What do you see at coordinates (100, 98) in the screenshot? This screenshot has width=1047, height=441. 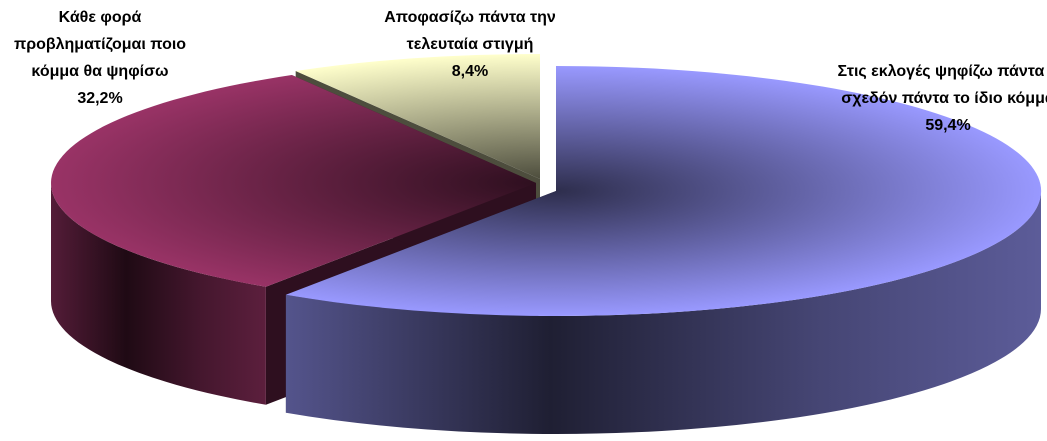 I see `value-label: 32,2%` at bounding box center [100, 98].